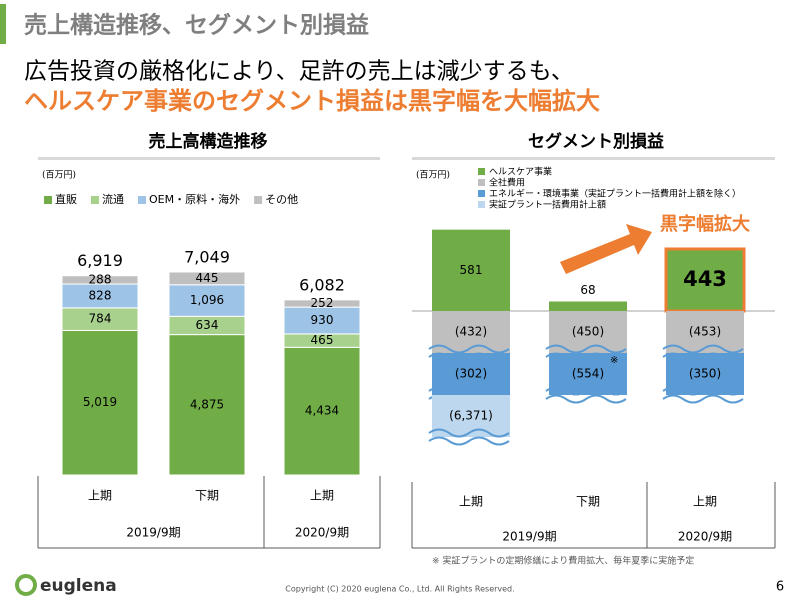  What do you see at coordinates (471, 374) in the screenshot?
I see `data-label: (302)` at bounding box center [471, 374].